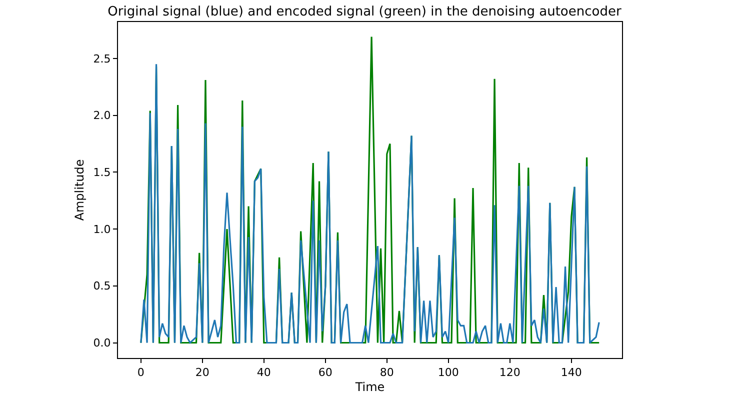  I want to click on x-tick-label: 40, so click(263, 373).